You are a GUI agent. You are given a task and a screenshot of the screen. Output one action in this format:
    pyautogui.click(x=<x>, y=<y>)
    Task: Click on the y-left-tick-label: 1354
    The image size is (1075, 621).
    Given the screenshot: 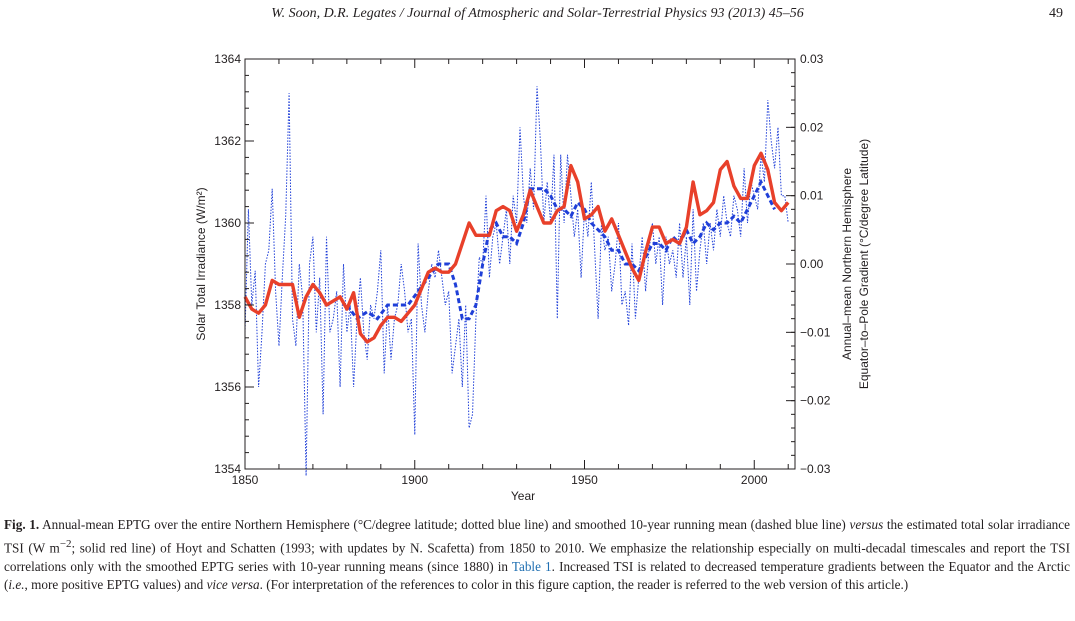 What is the action you would take?
    pyautogui.click(x=227, y=469)
    